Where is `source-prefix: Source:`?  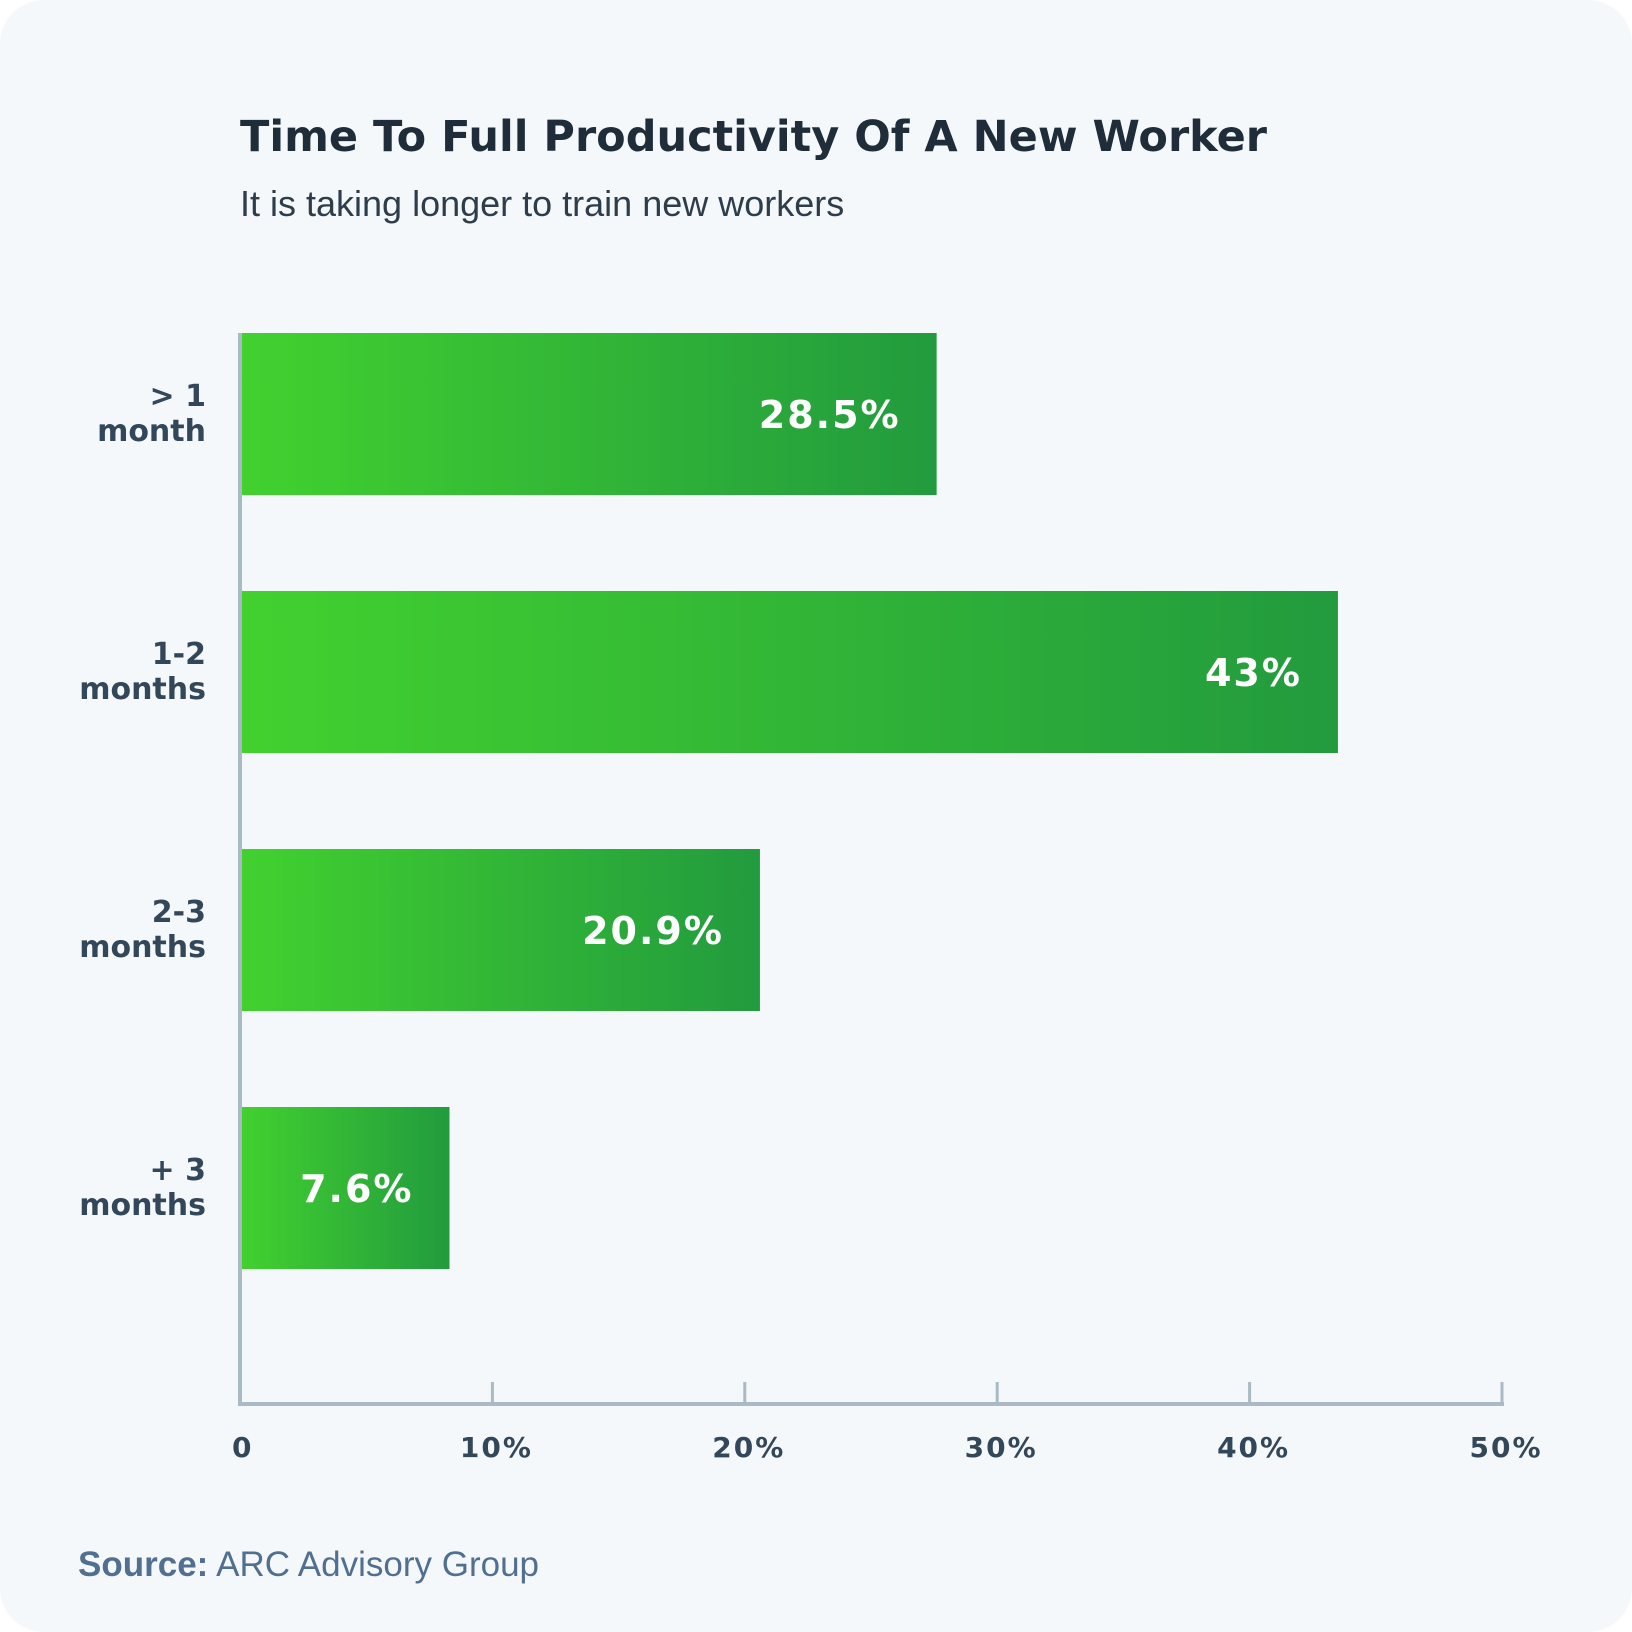 source-prefix: Source: is located at coordinates (143, 1564).